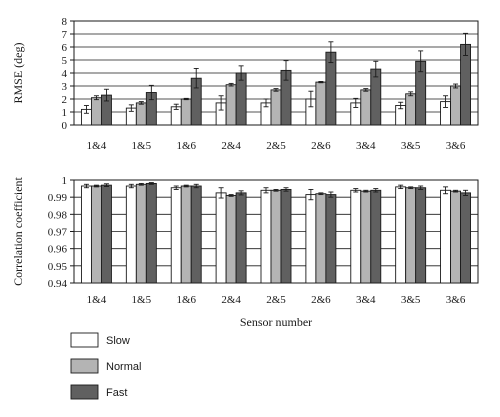 Image resolution: width=500 pixels, height=417 pixels. Describe the element at coordinates (118, 341) in the screenshot. I see `legend-label-slow: Slow` at that location.